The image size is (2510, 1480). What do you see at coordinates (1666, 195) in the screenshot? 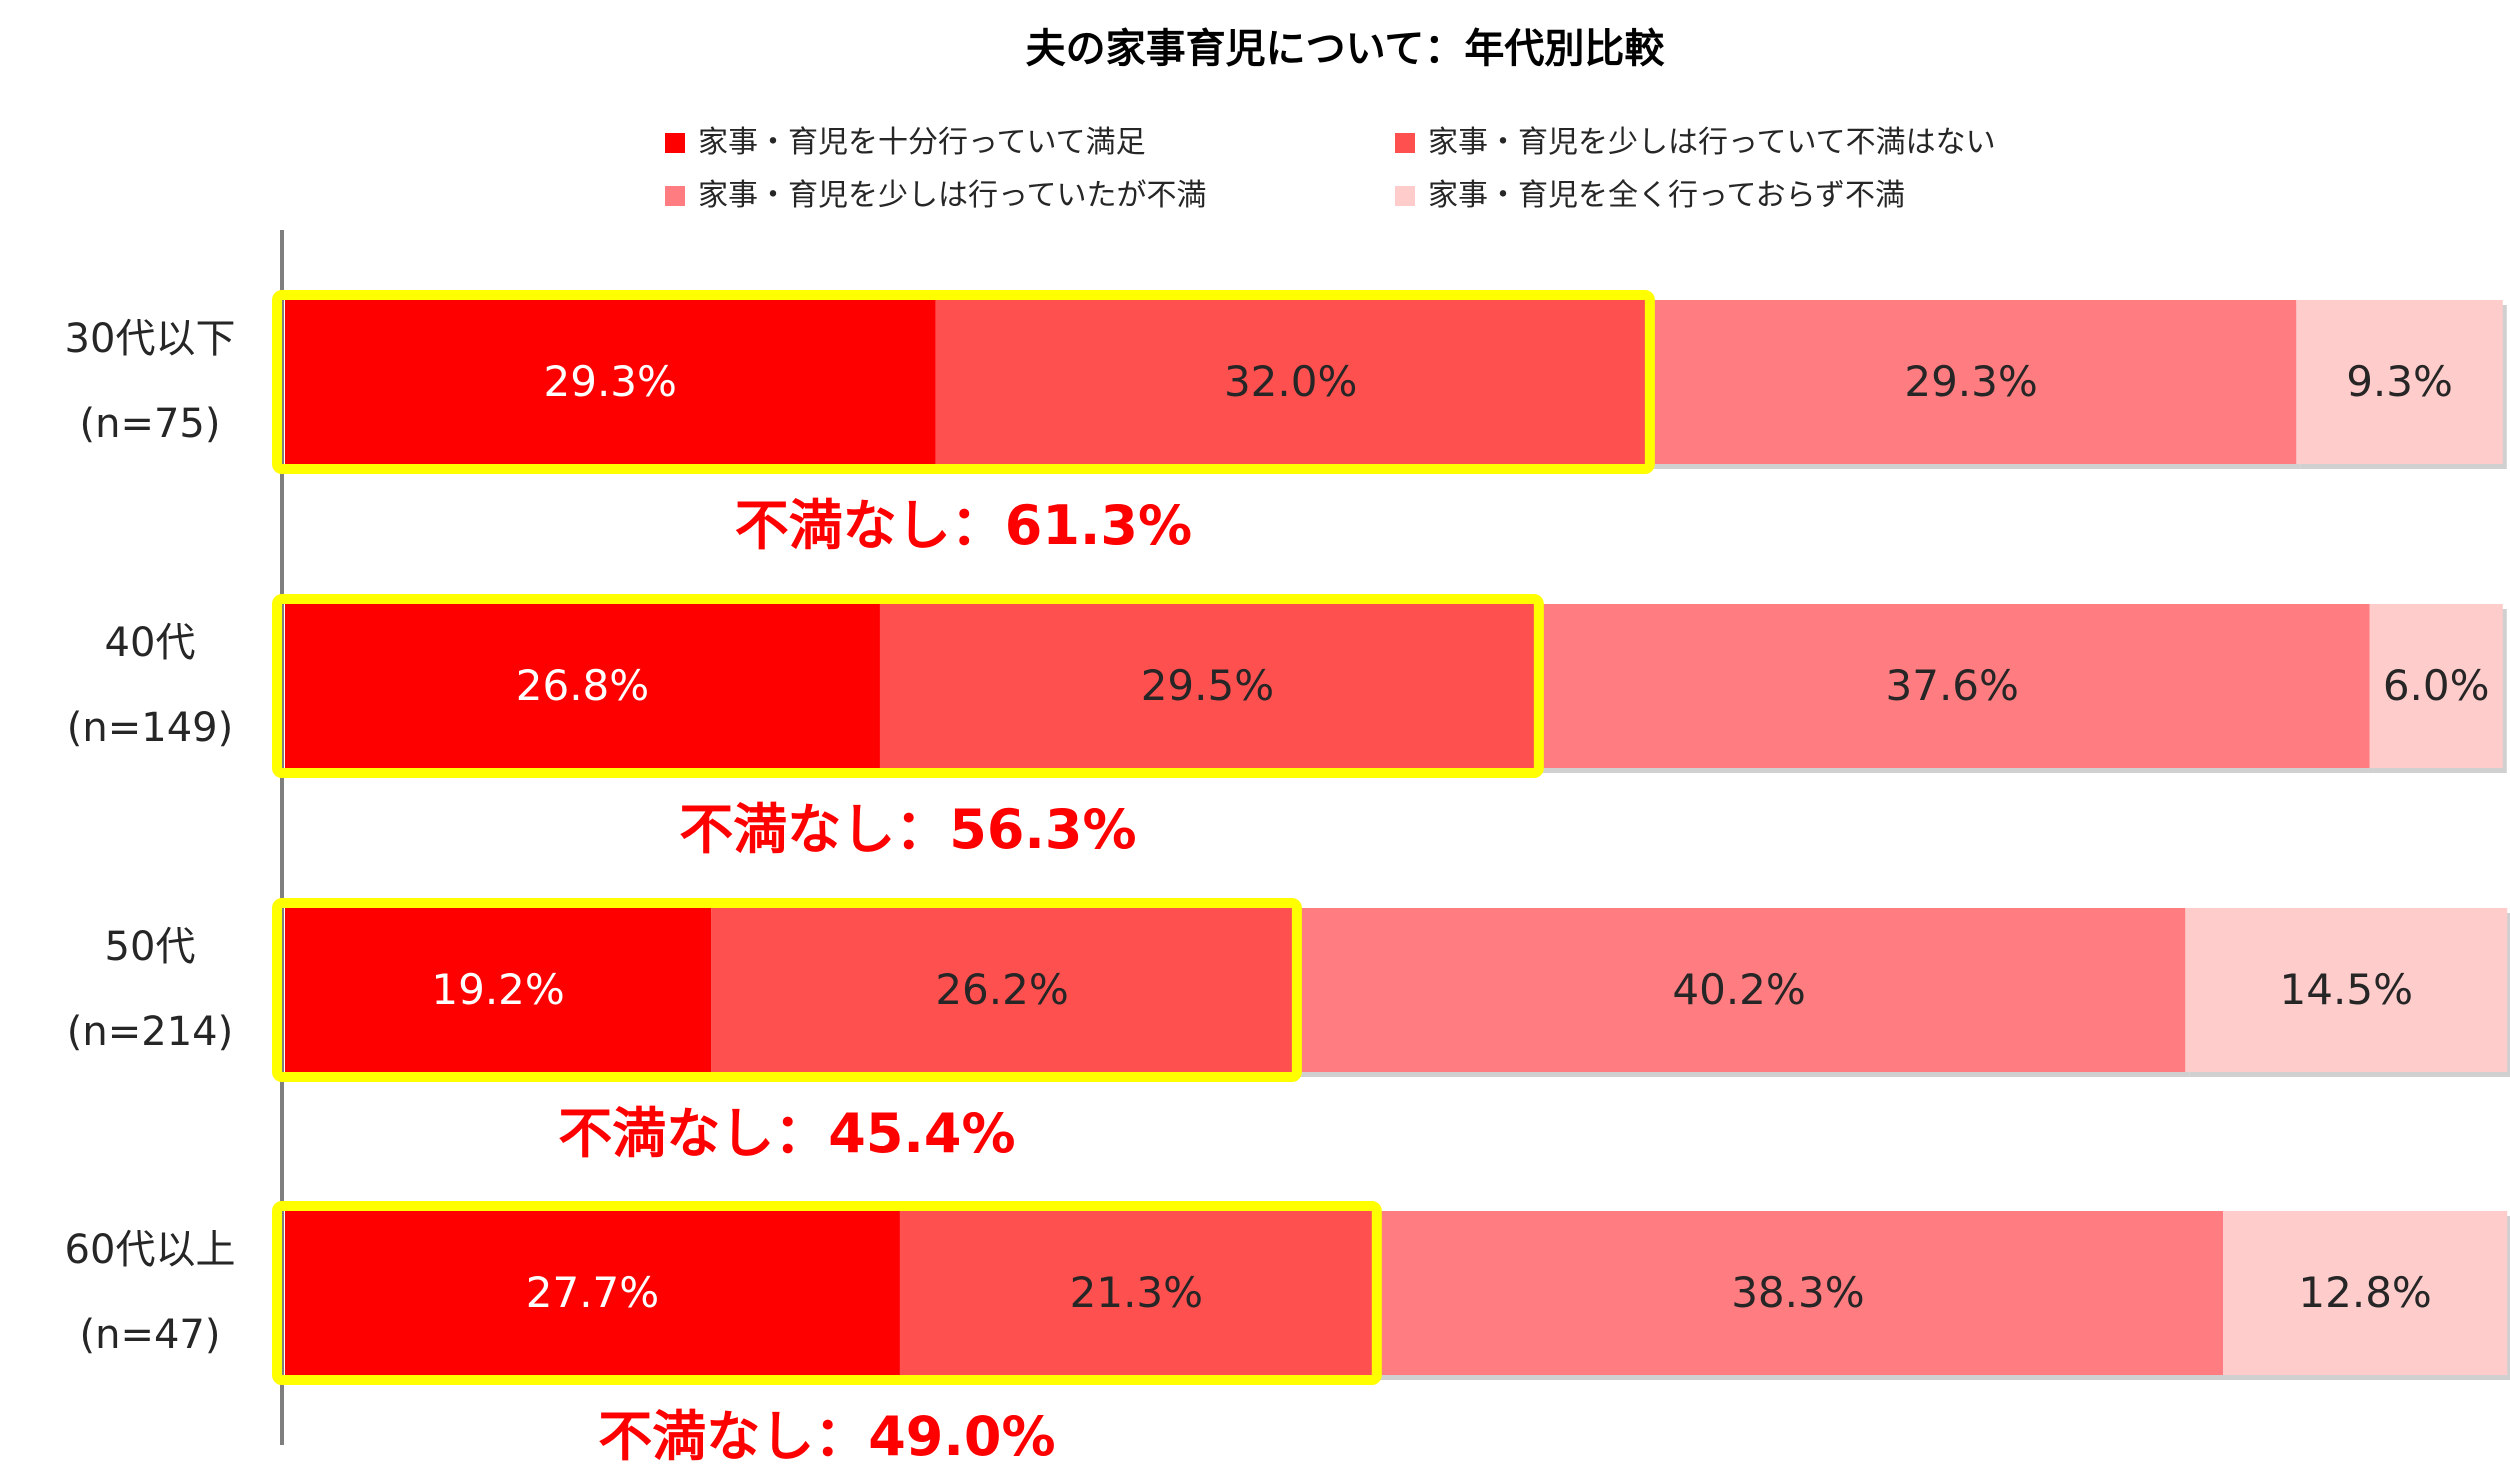
I see `legend-label-4: 家事・育児を全く行っておらず不満` at bounding box center [1666, 195].